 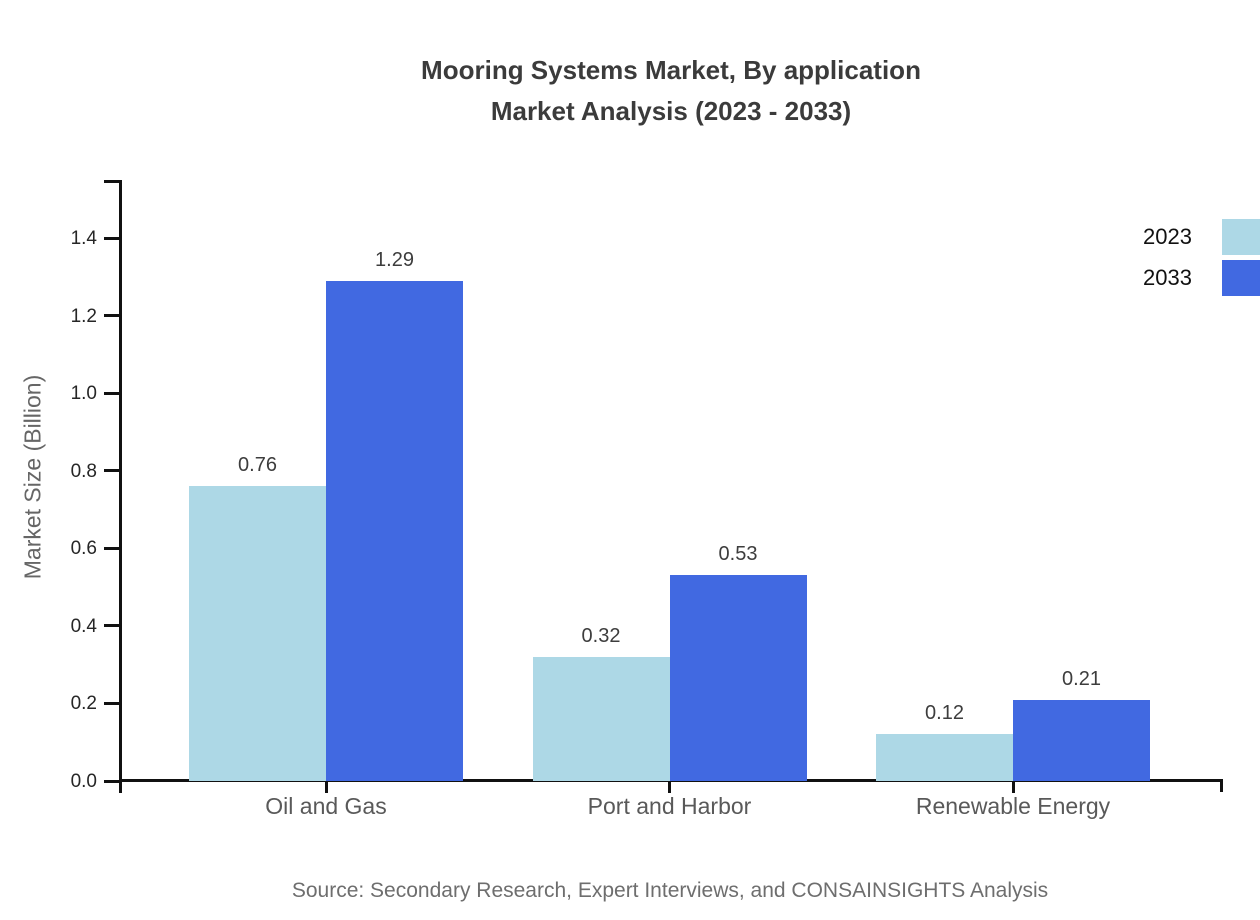 I want to click on y-tick-label: 0.8, so click(x=83, y=471).